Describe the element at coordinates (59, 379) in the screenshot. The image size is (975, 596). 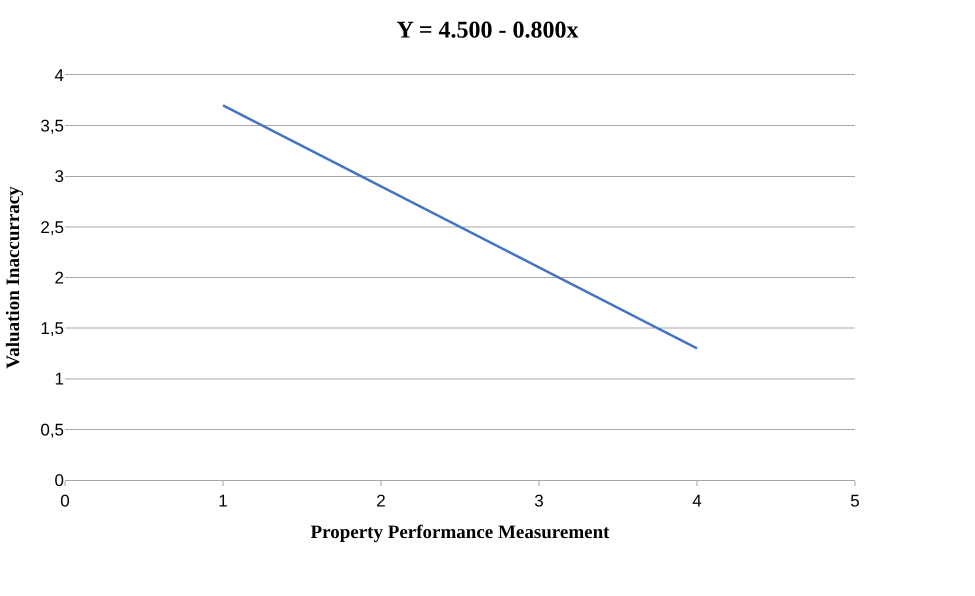
I see `y-tick-label: 1` at that location.